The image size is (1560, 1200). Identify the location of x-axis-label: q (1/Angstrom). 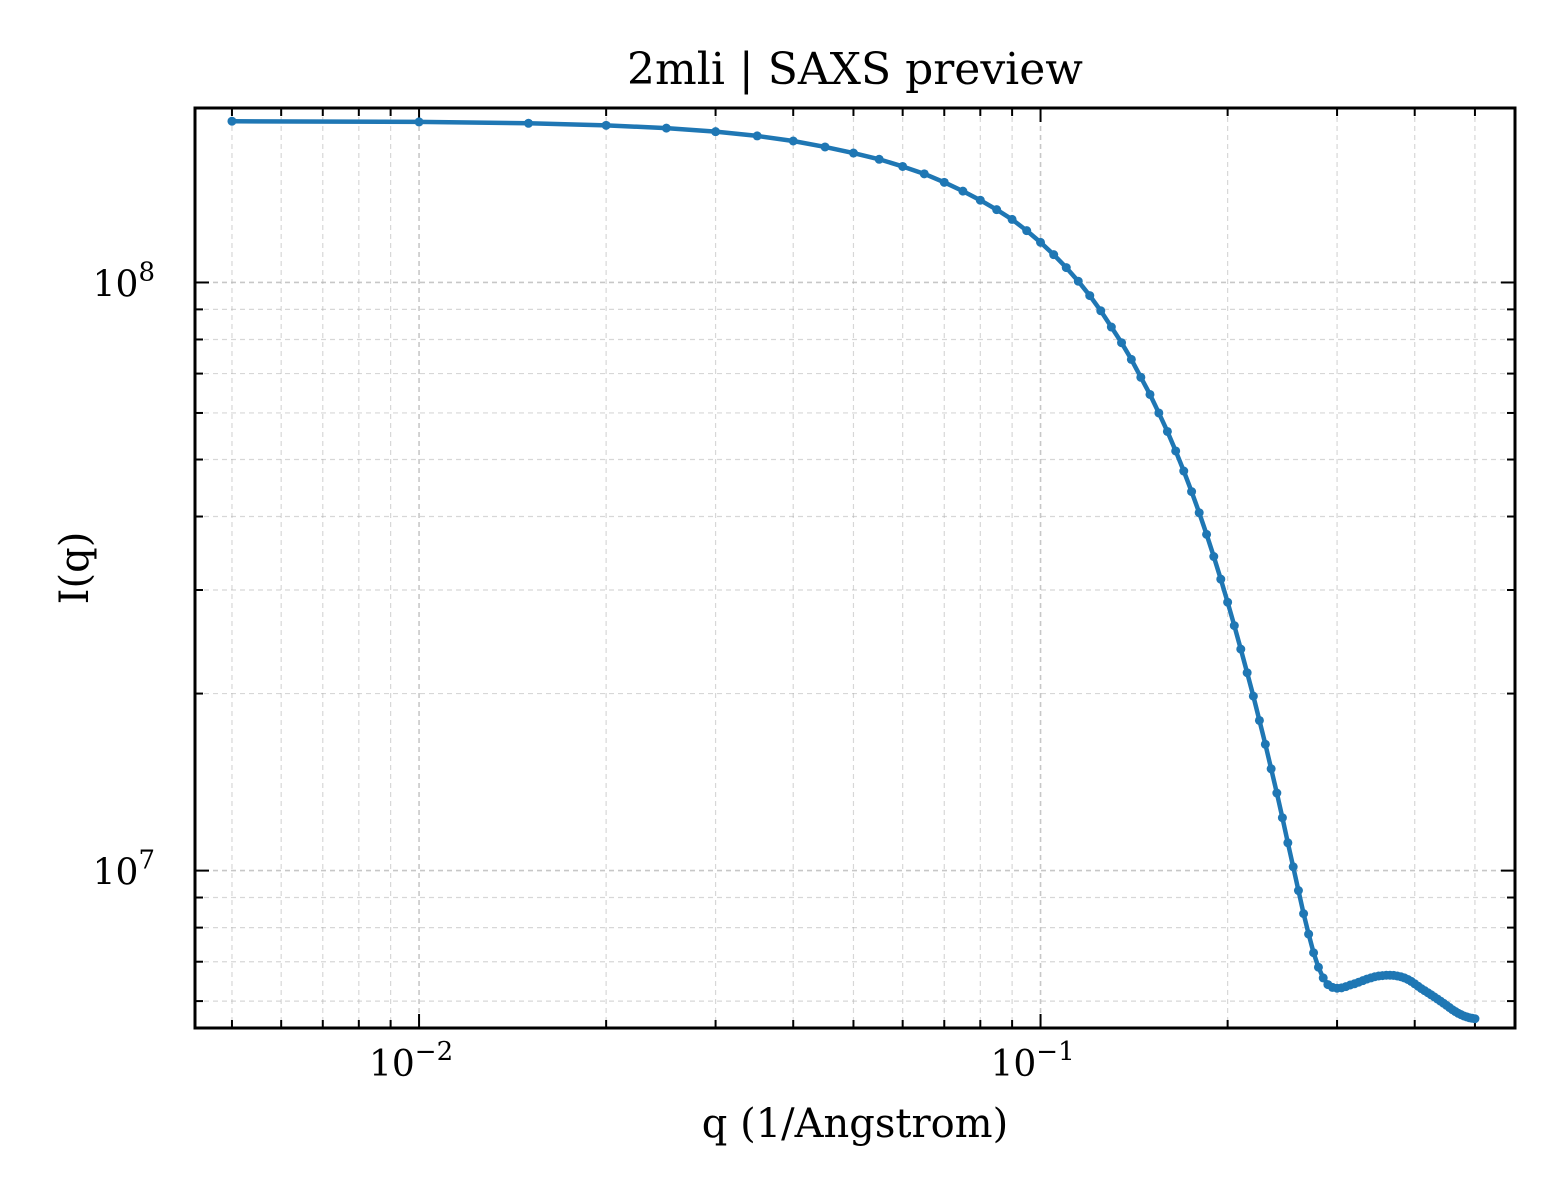
(855, 1124).